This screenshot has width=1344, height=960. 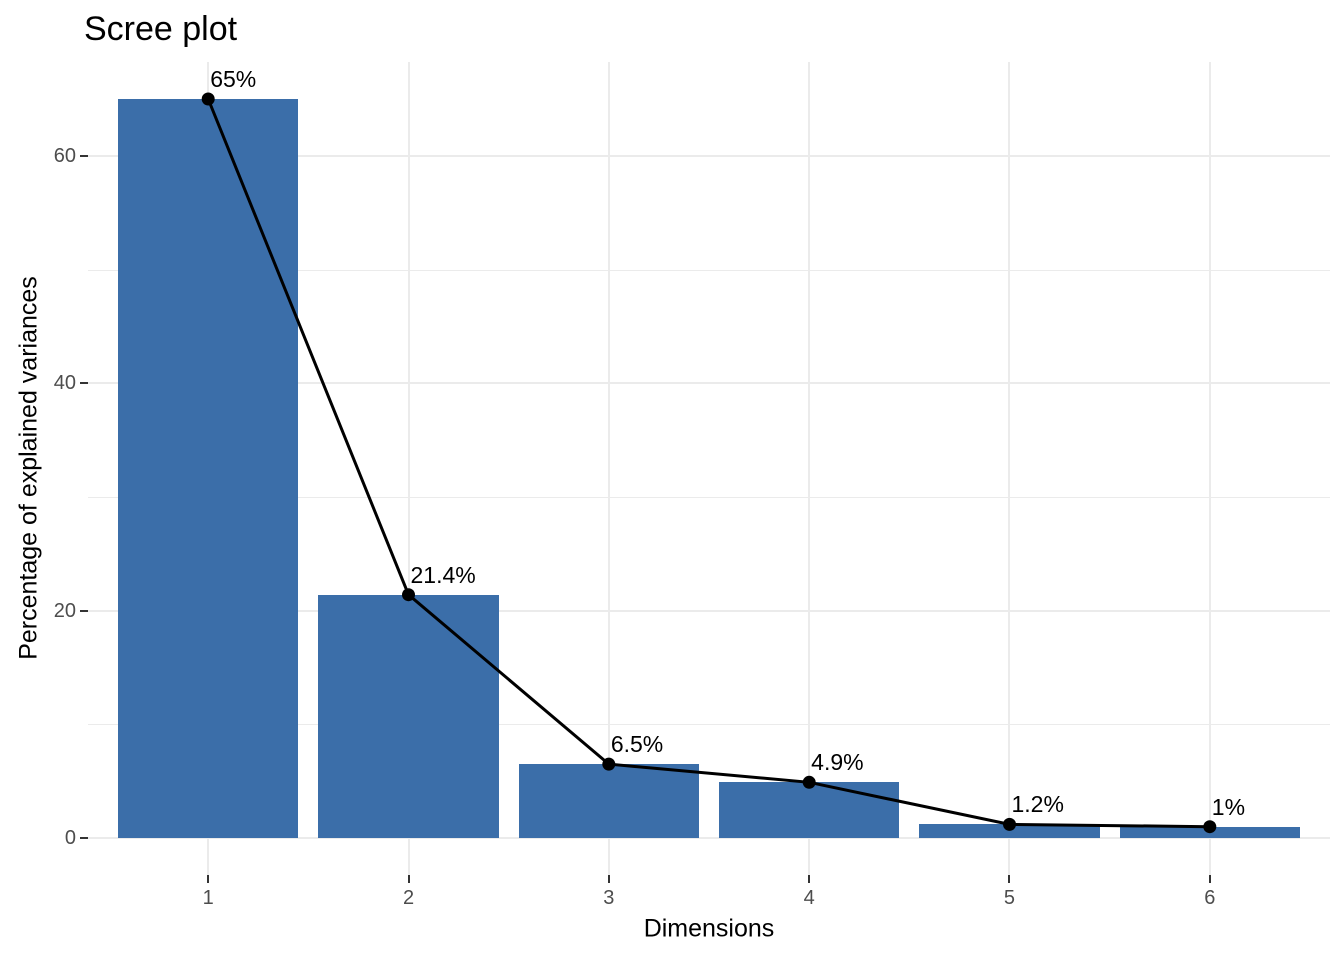 I want to click on gridline-major-x6, so click(x=1209, y=468).